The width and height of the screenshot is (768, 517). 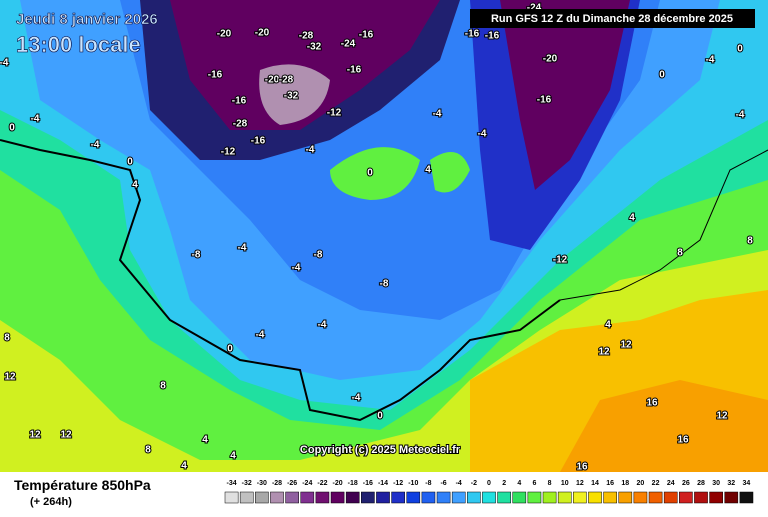 I want to click on scale-label: -12, so click(x=398, y=483).